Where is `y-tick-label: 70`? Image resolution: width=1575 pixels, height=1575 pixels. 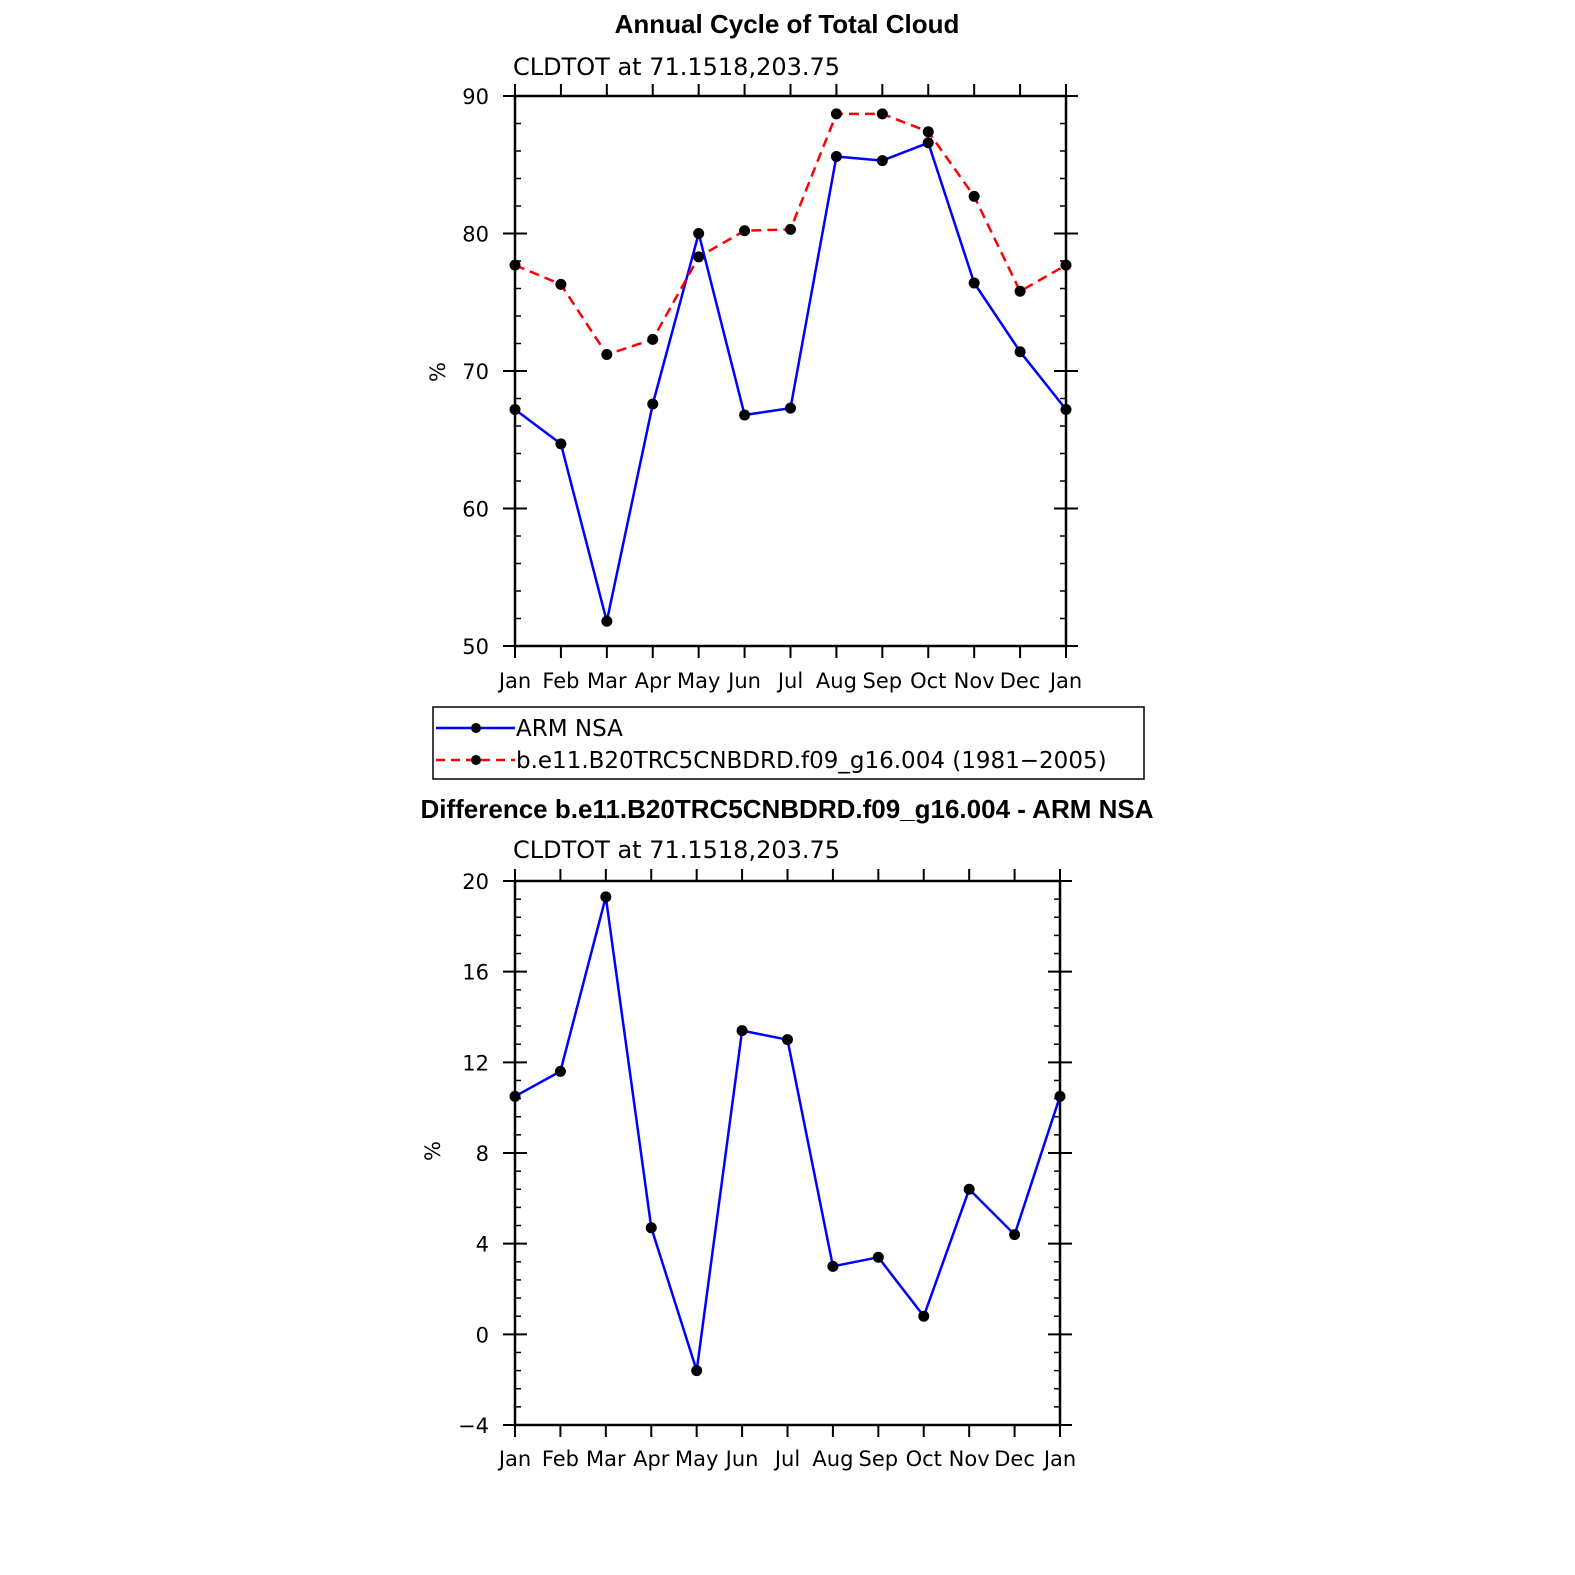
y-tick-label: 70 is located at coordinates (475, 372).